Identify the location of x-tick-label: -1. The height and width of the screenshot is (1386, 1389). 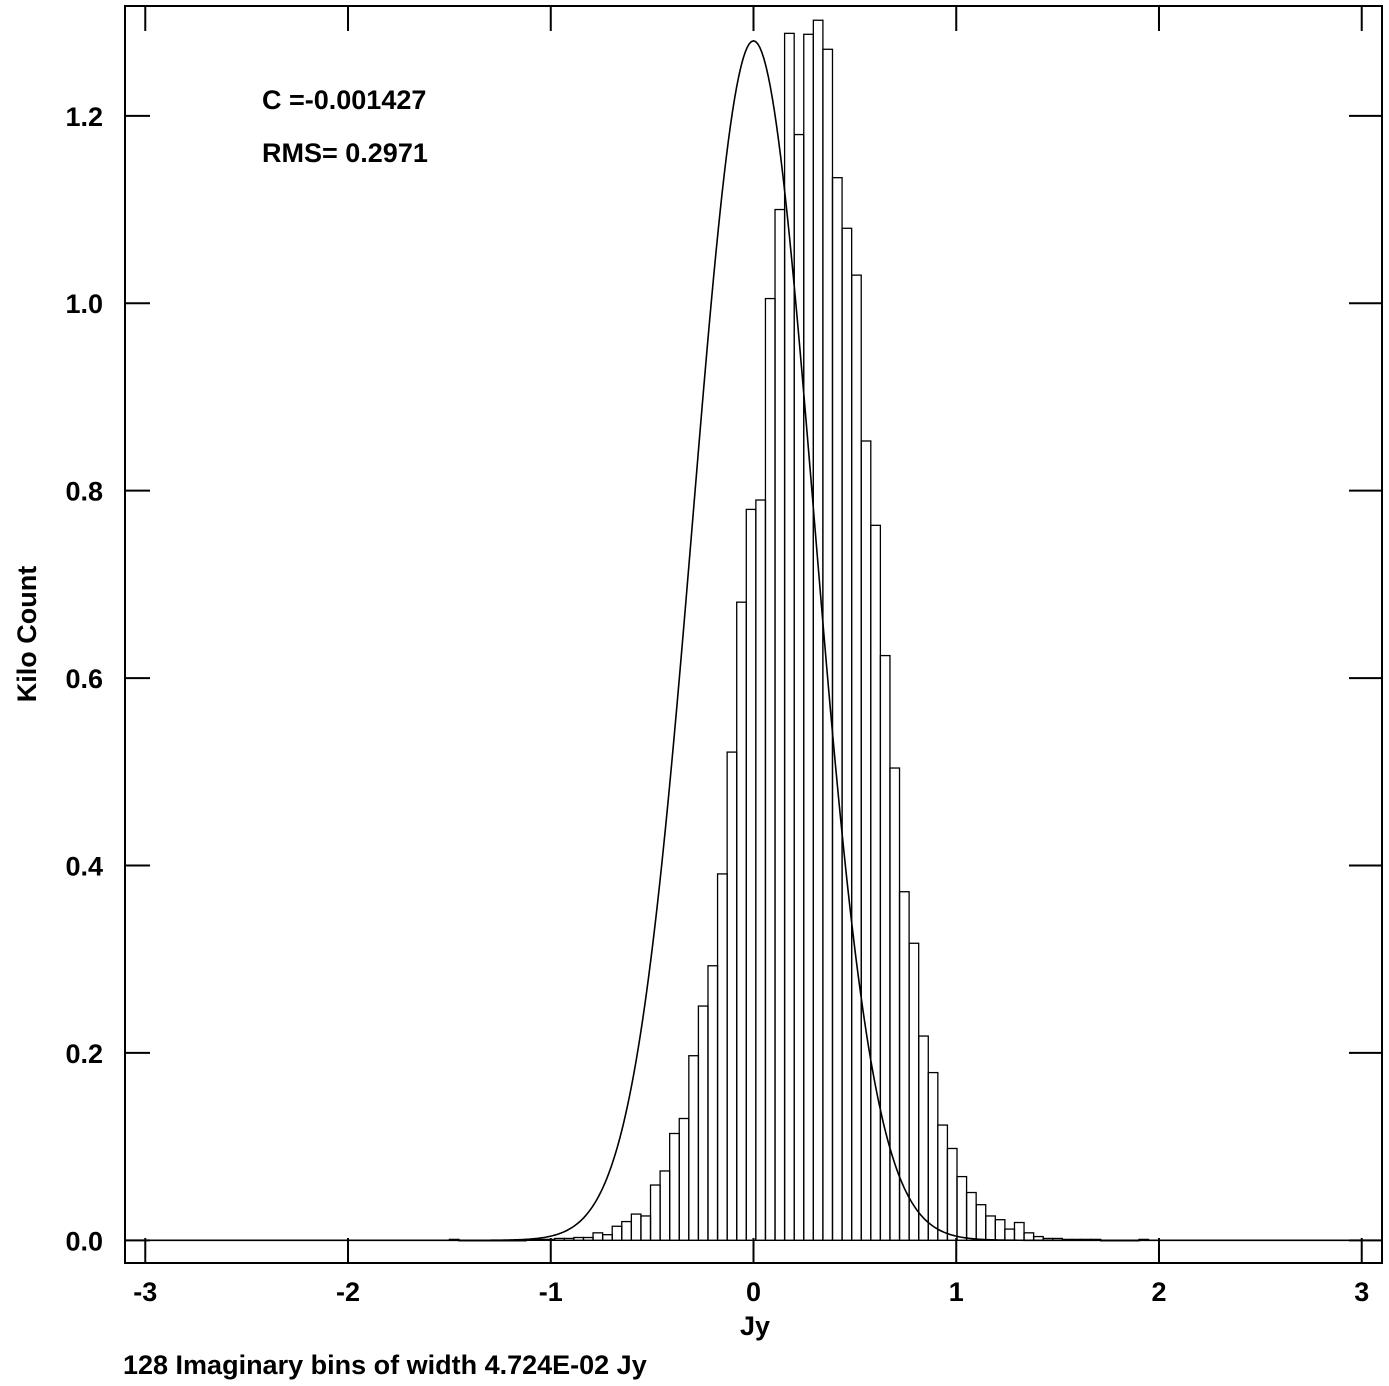
(551, 1292).